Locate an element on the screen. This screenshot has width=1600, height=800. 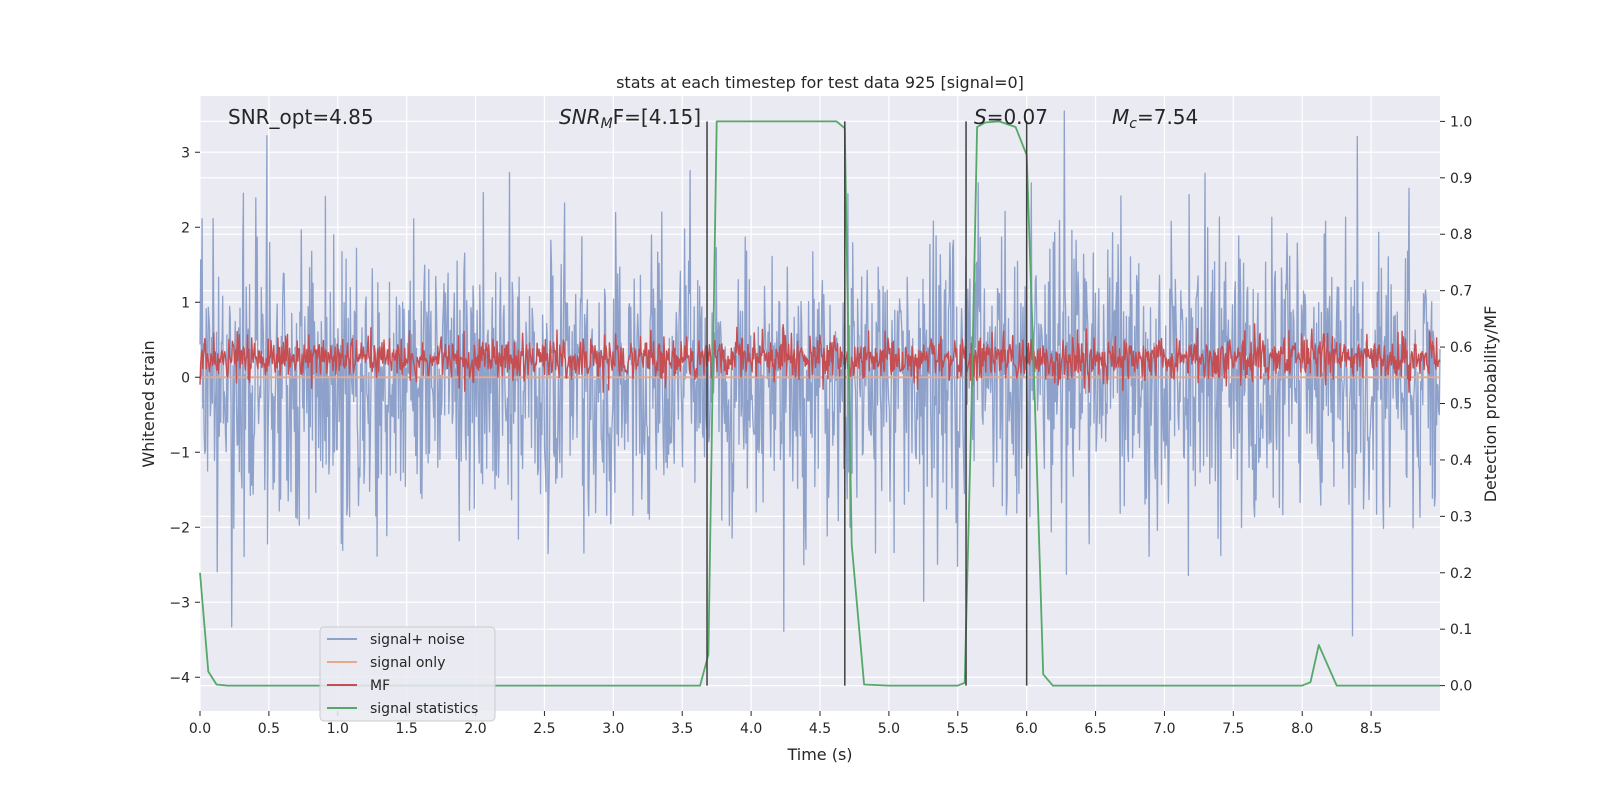
x-axis-label: Time (s) is located at coordinates (819, 754).